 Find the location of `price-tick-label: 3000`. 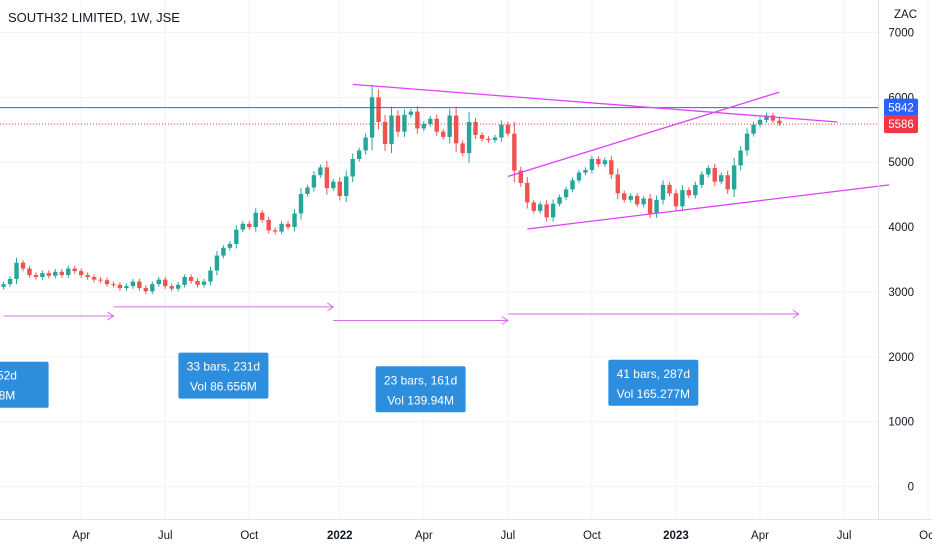

price-tick-label: 3000 is located at coordinates (901, 293).